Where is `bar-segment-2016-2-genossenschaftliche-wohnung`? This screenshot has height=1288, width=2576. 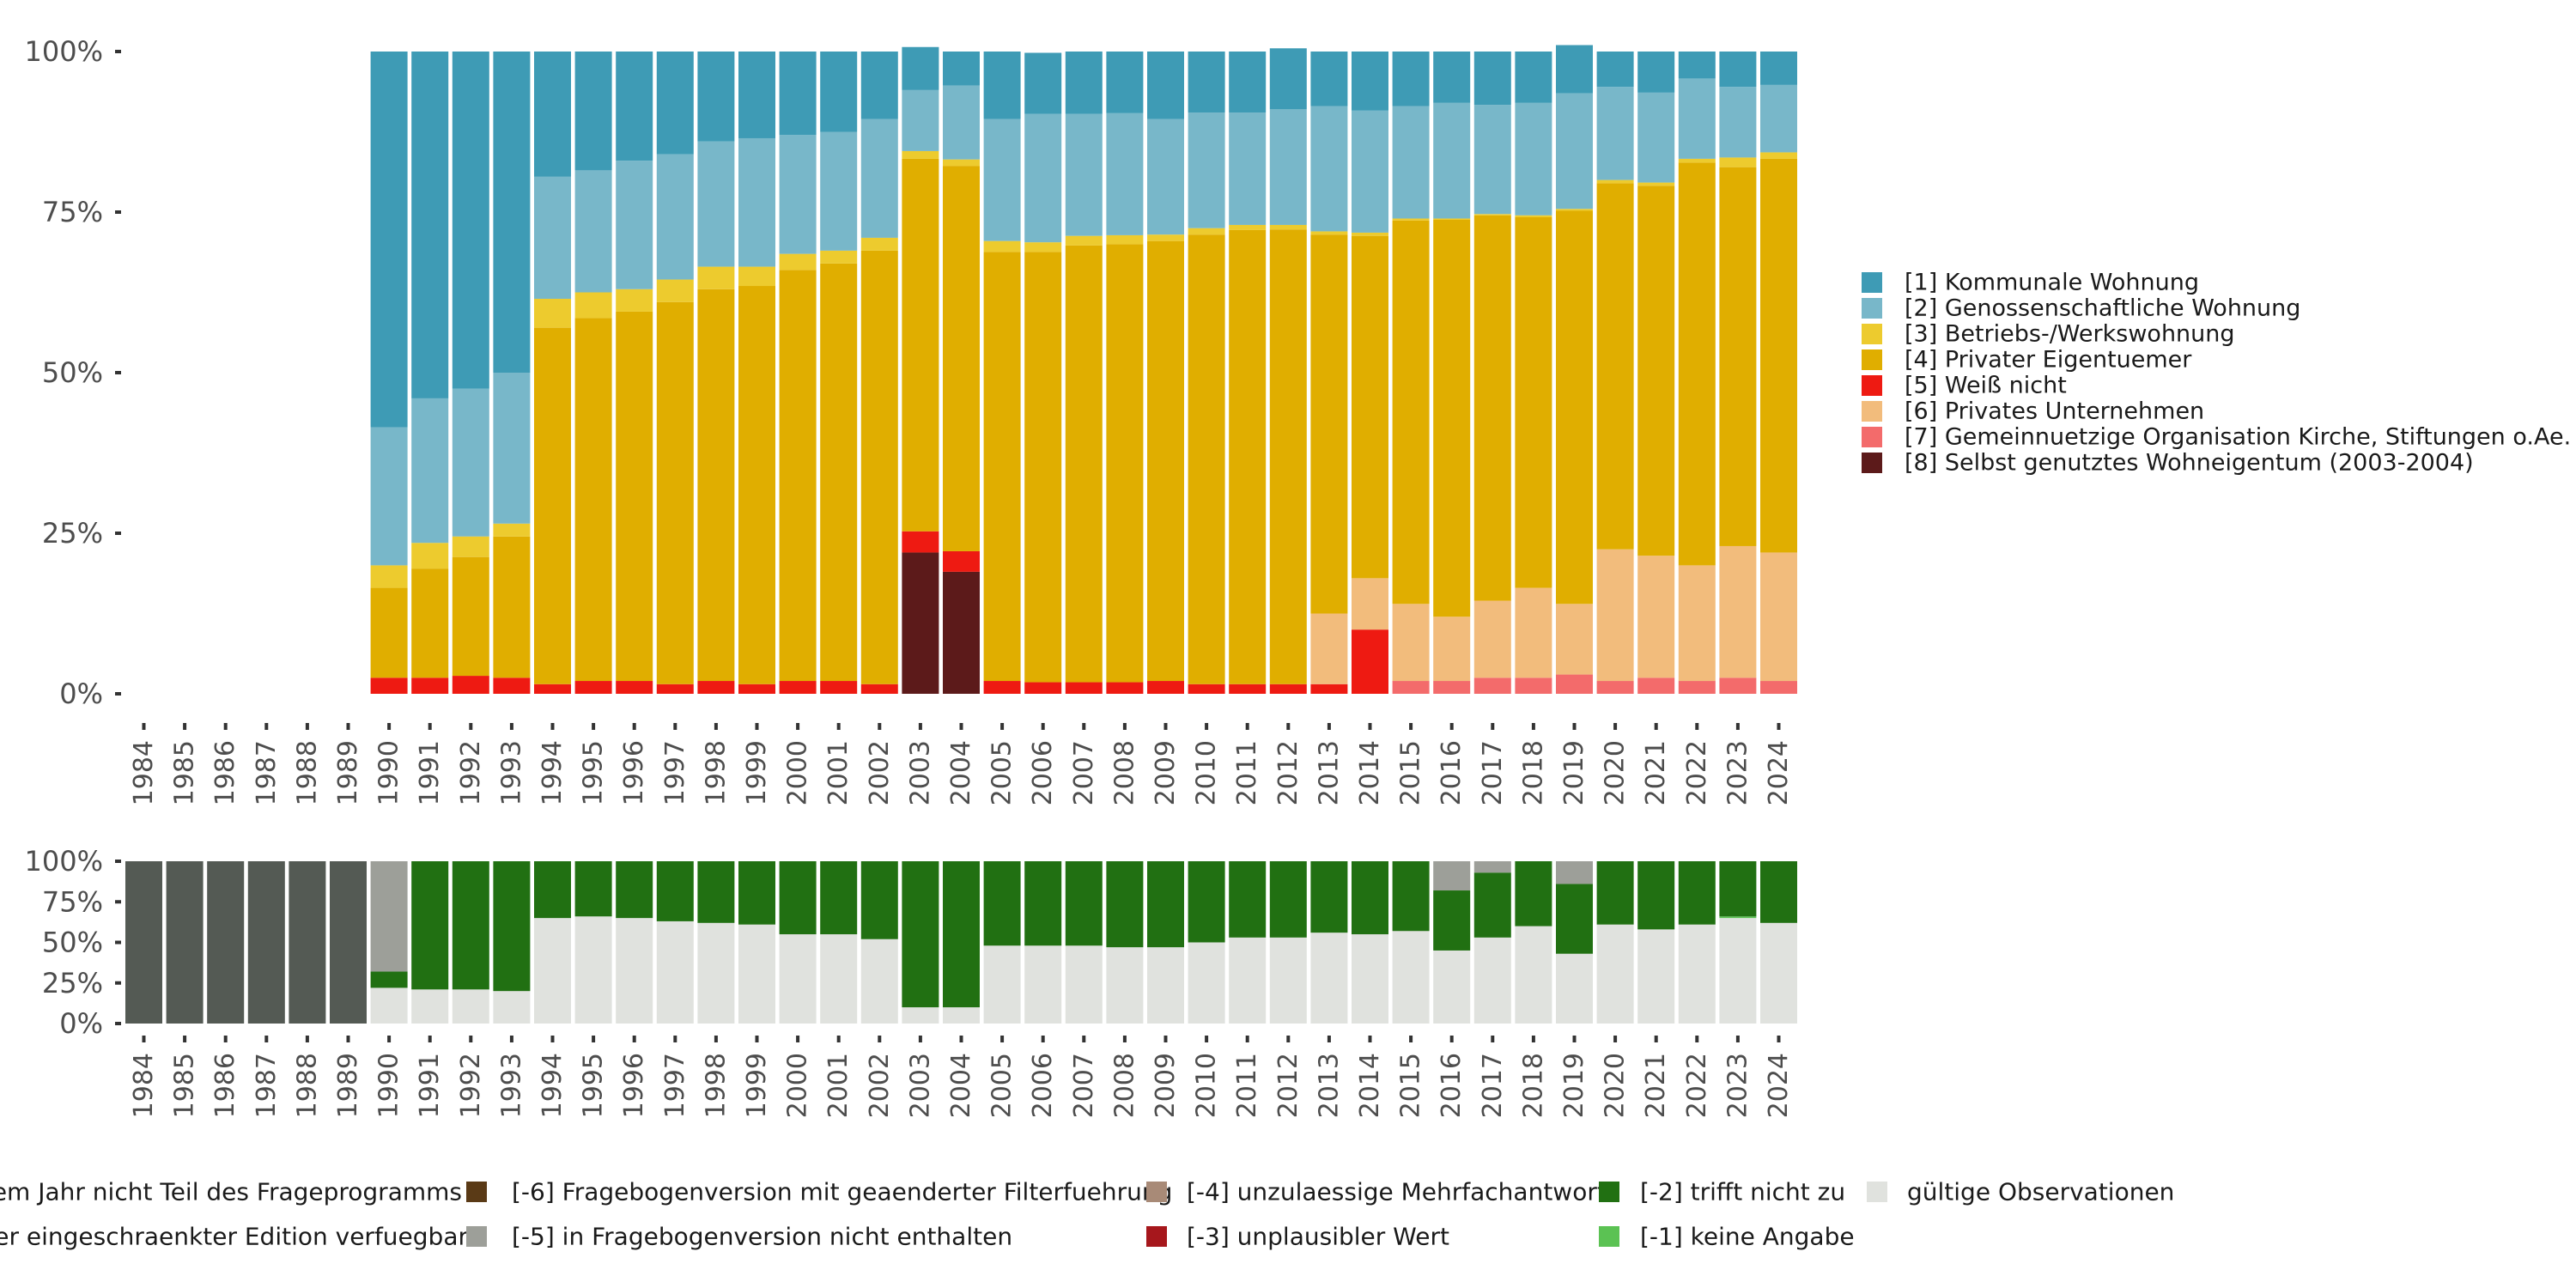 bar-segment-2016-2-genossenschaftliche-wohnung is located at coordinates (1452, 160).